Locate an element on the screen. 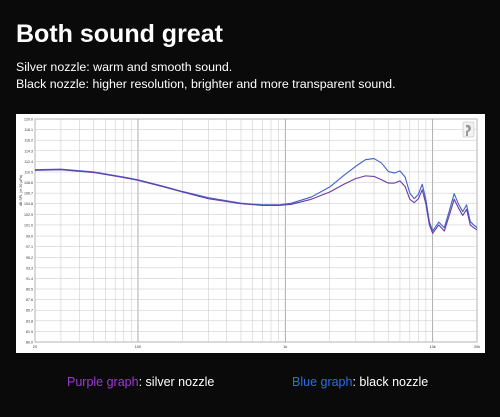 The width and height of the screenshot is (500, 417). y-axis-title: dB SPL (re 20 µPa) is located at coordinates (21, 190).